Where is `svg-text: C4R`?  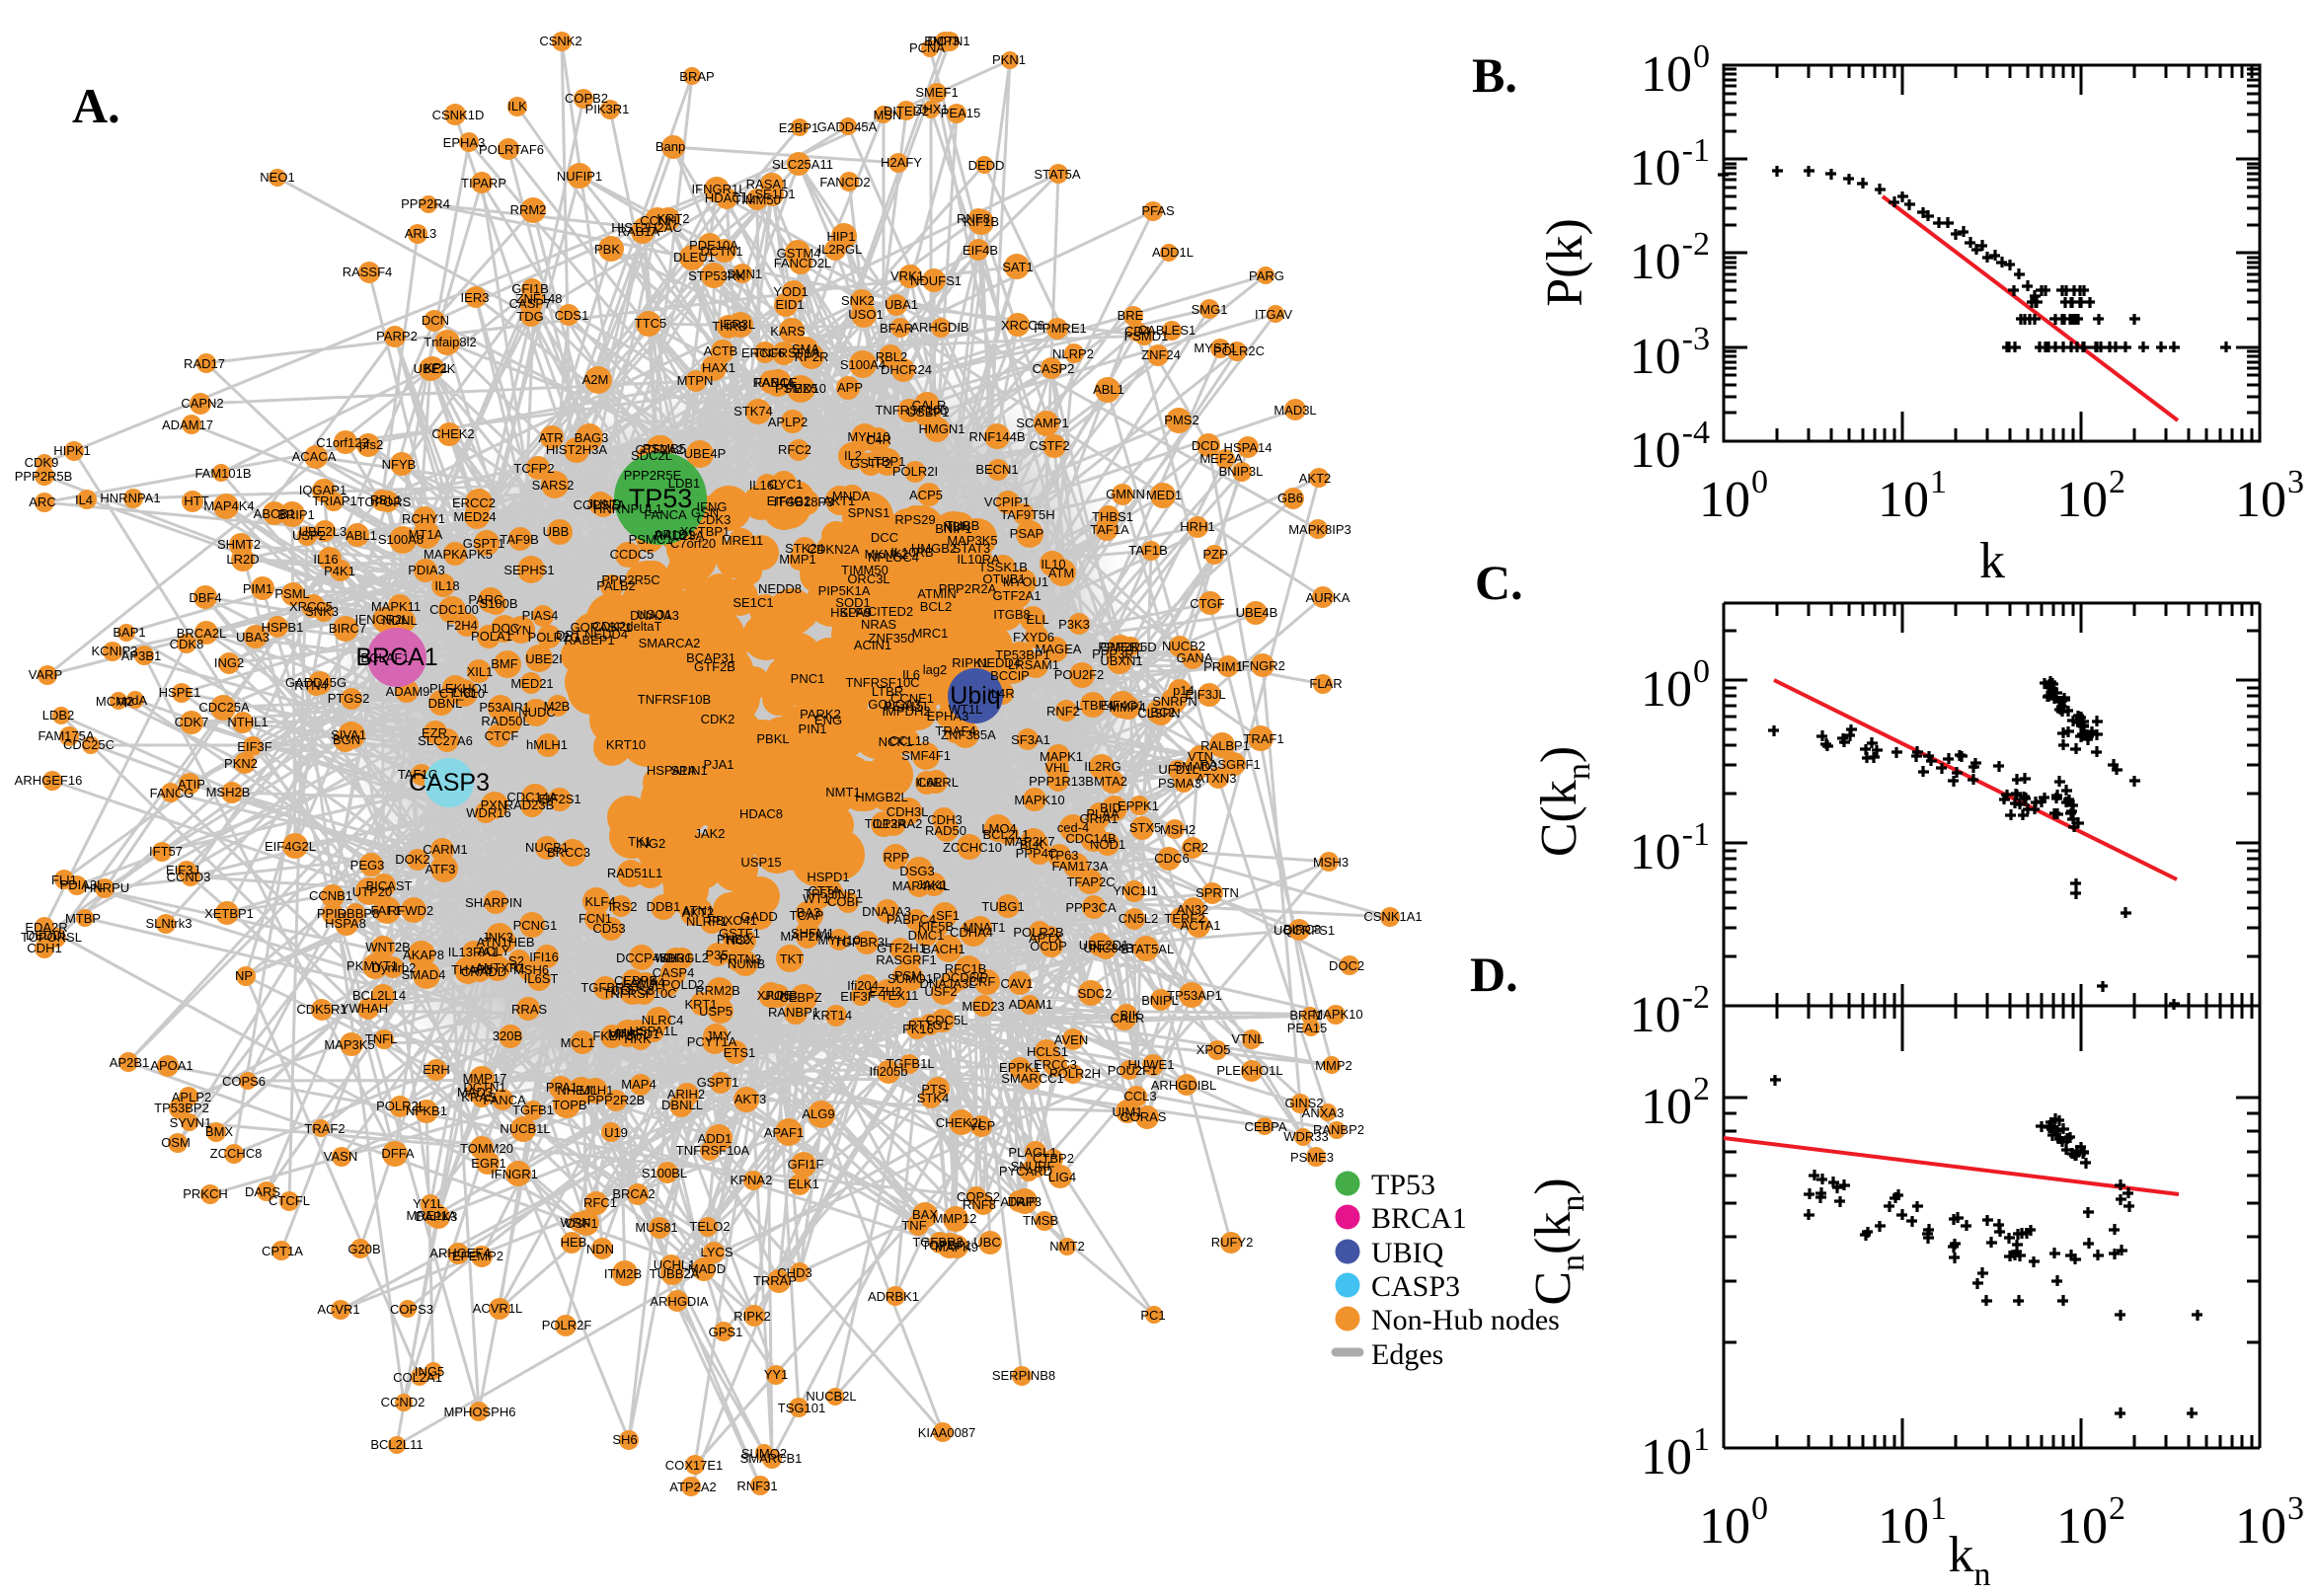
svg-text: C4R is located at coordinates (878, 439).